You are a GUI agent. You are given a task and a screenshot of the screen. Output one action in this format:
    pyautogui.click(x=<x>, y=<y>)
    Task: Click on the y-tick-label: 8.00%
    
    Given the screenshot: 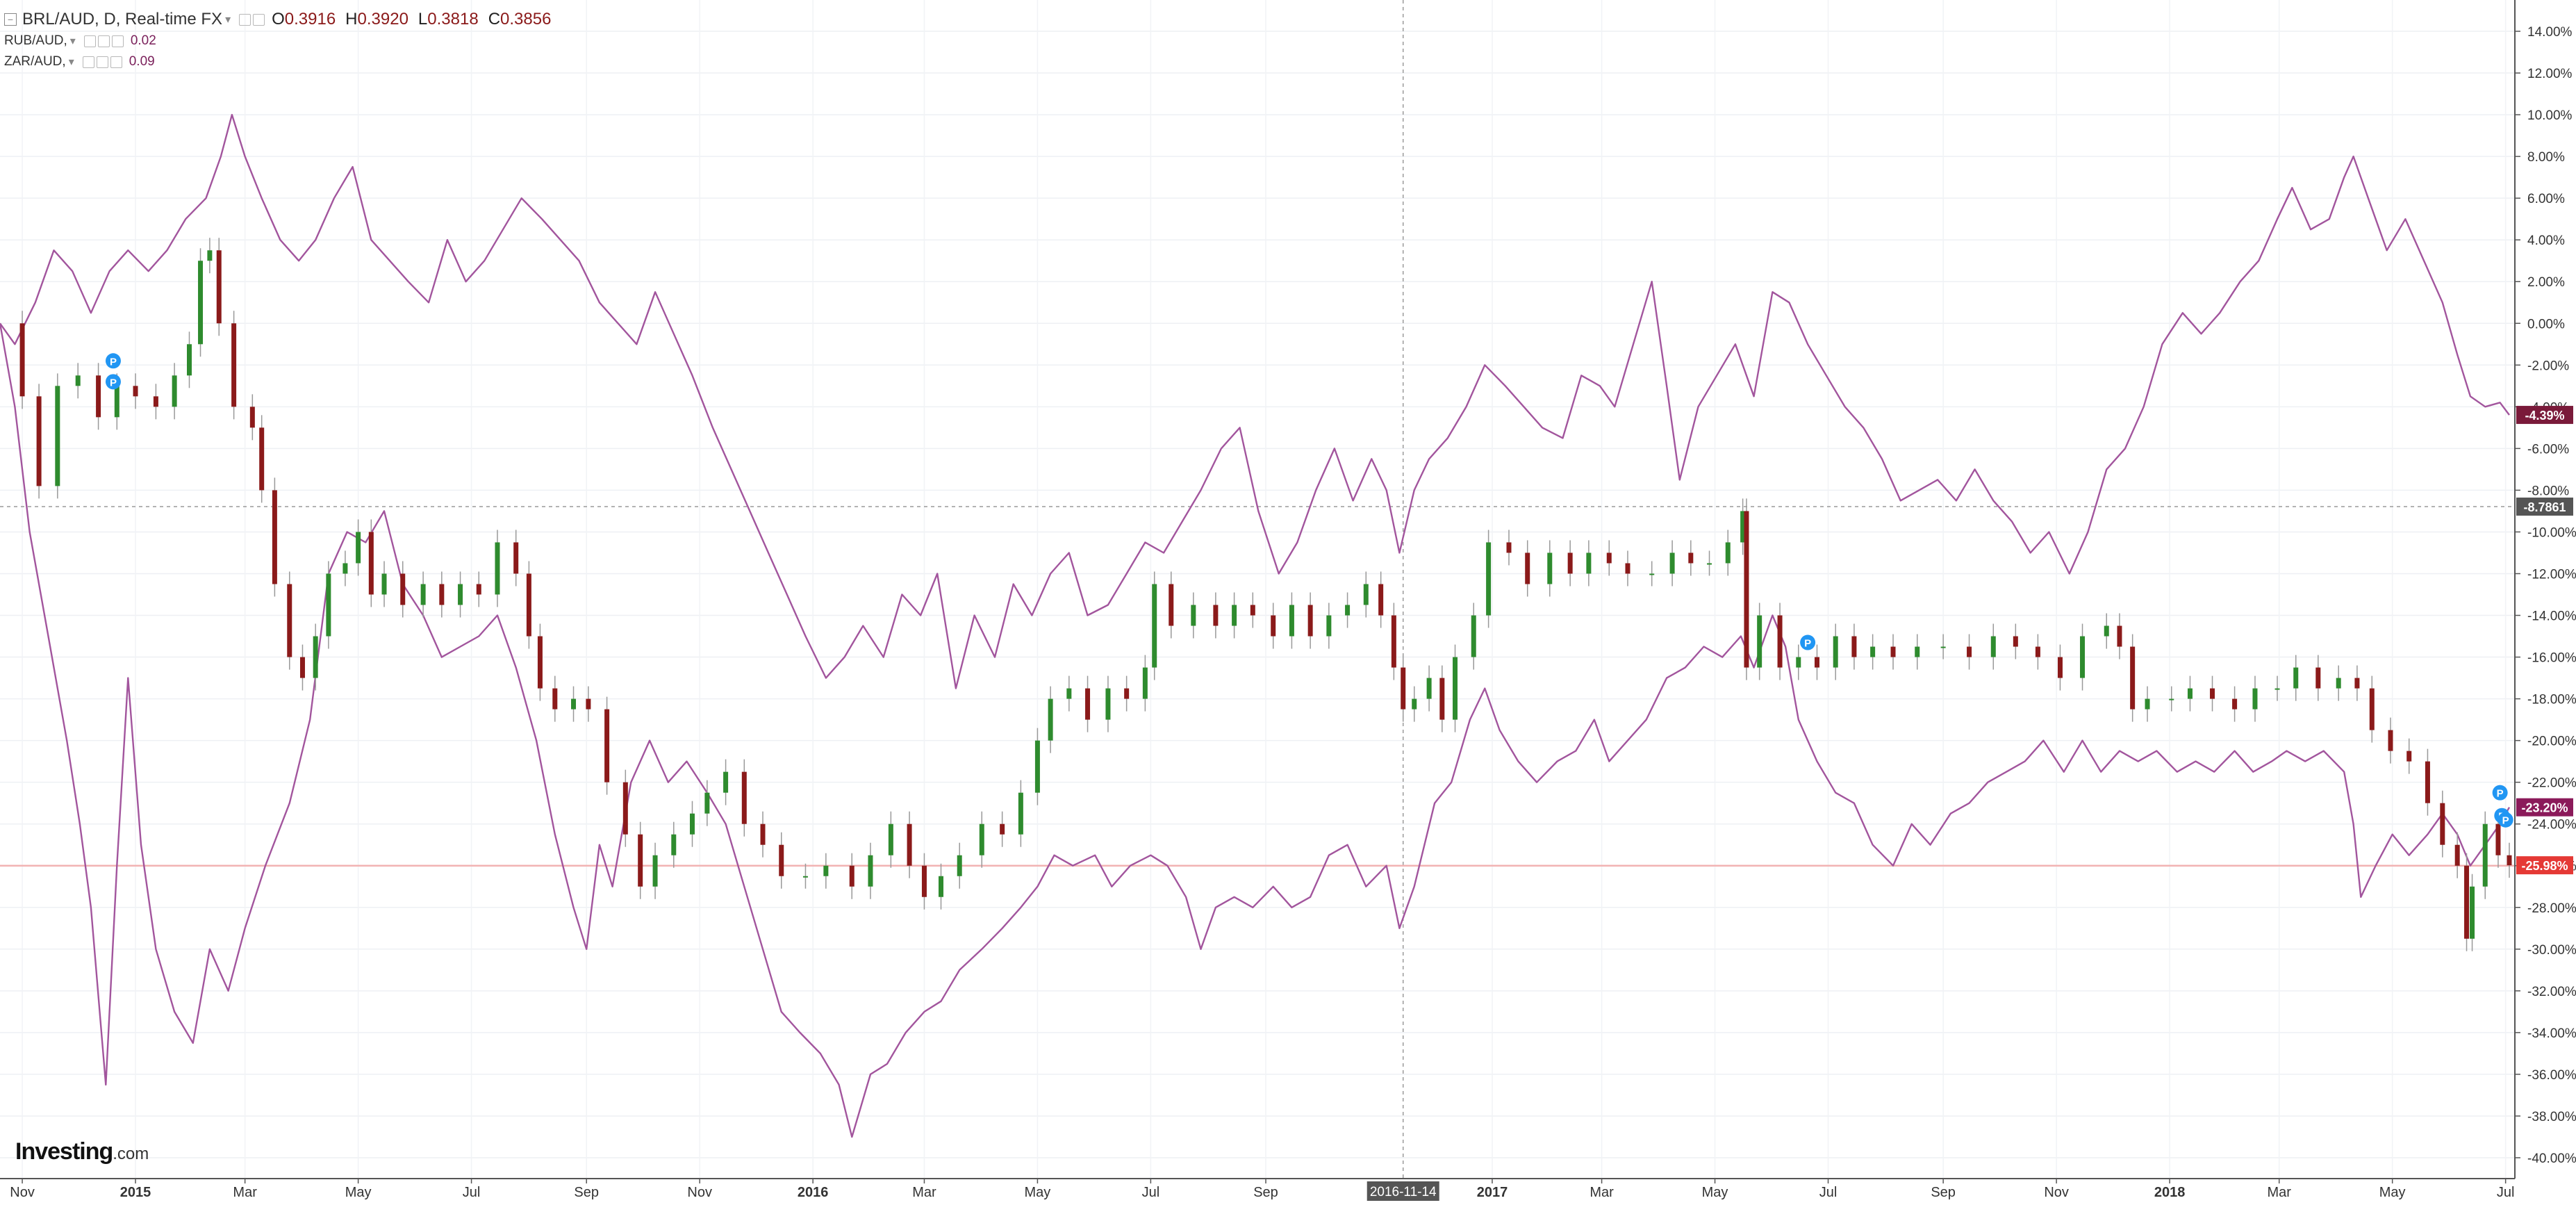 What is the action you would take?
    pyautogui.click(x=2546, y=157)
    